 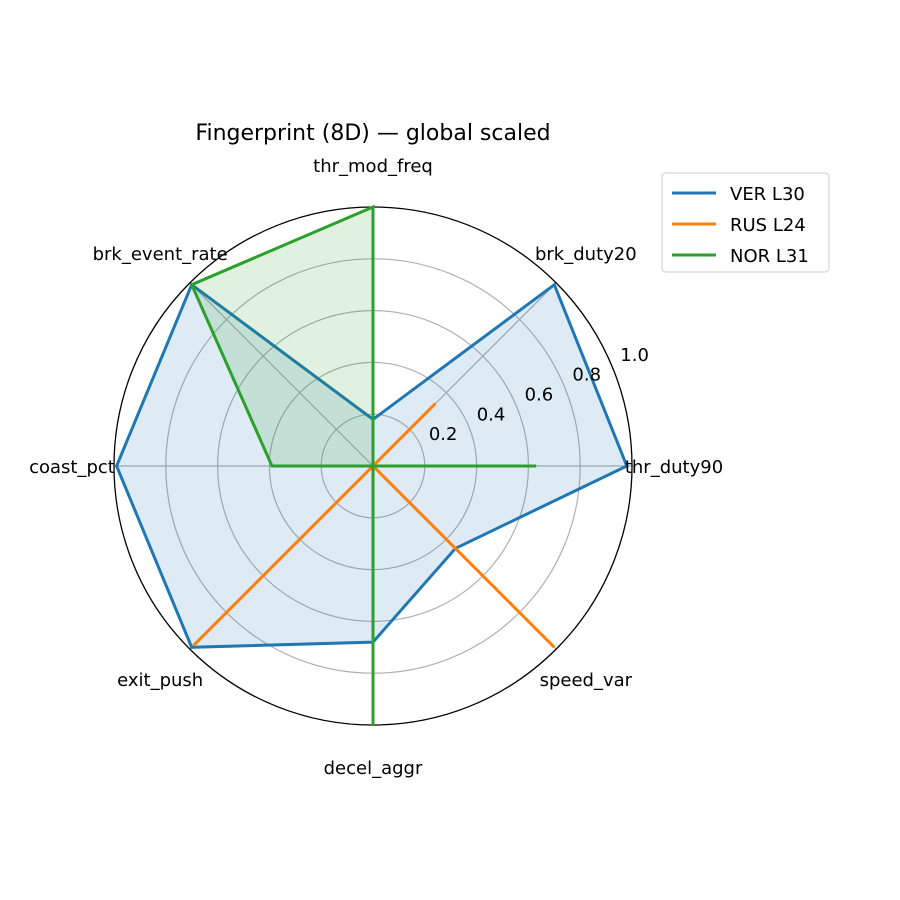 I want to click on legend: VER L30 RUS L24 NOR L31, so click(x=745, y=222).